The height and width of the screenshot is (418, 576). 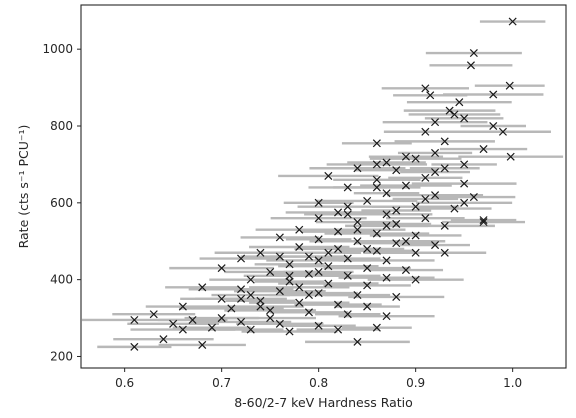 I want to click on y-tick-label: 1000, so click(x=57, y=49).